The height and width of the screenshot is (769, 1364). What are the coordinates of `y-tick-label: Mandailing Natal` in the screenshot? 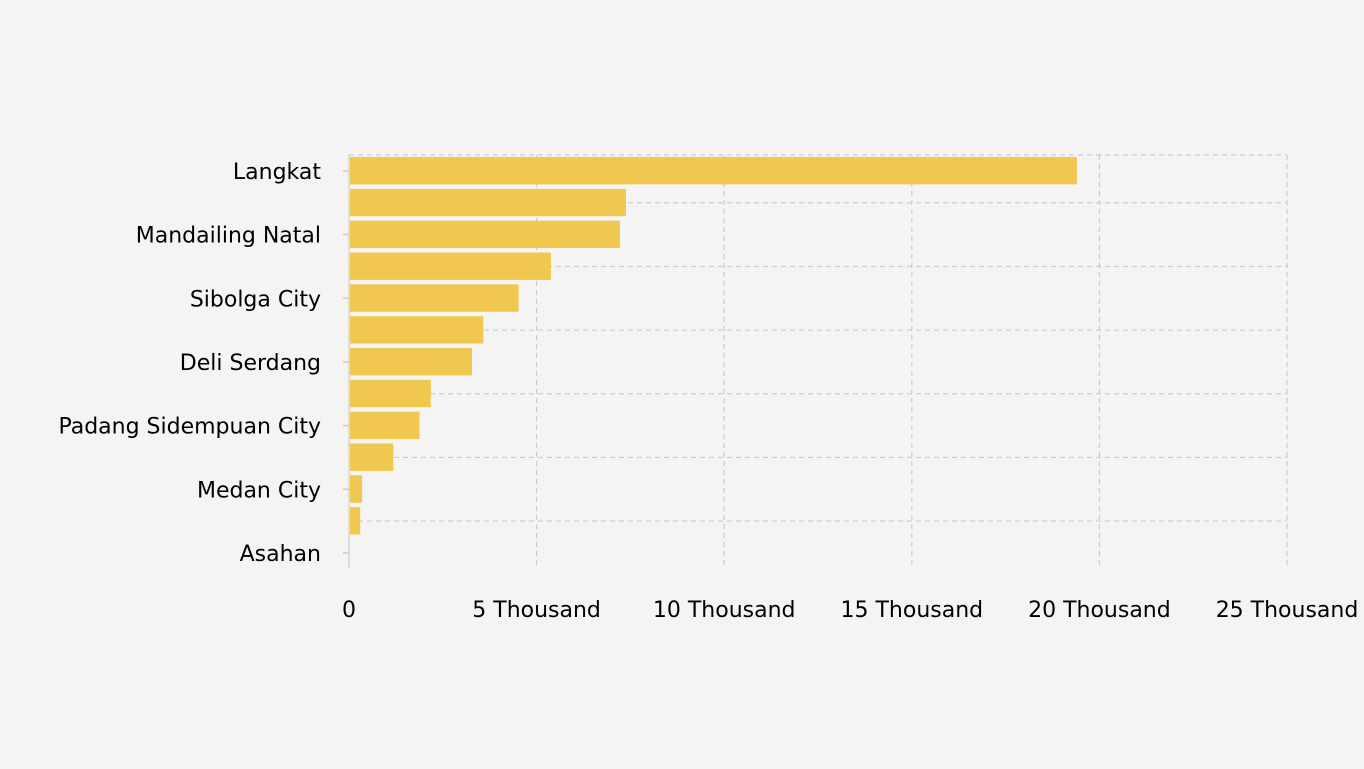 It's located at (228, 236).